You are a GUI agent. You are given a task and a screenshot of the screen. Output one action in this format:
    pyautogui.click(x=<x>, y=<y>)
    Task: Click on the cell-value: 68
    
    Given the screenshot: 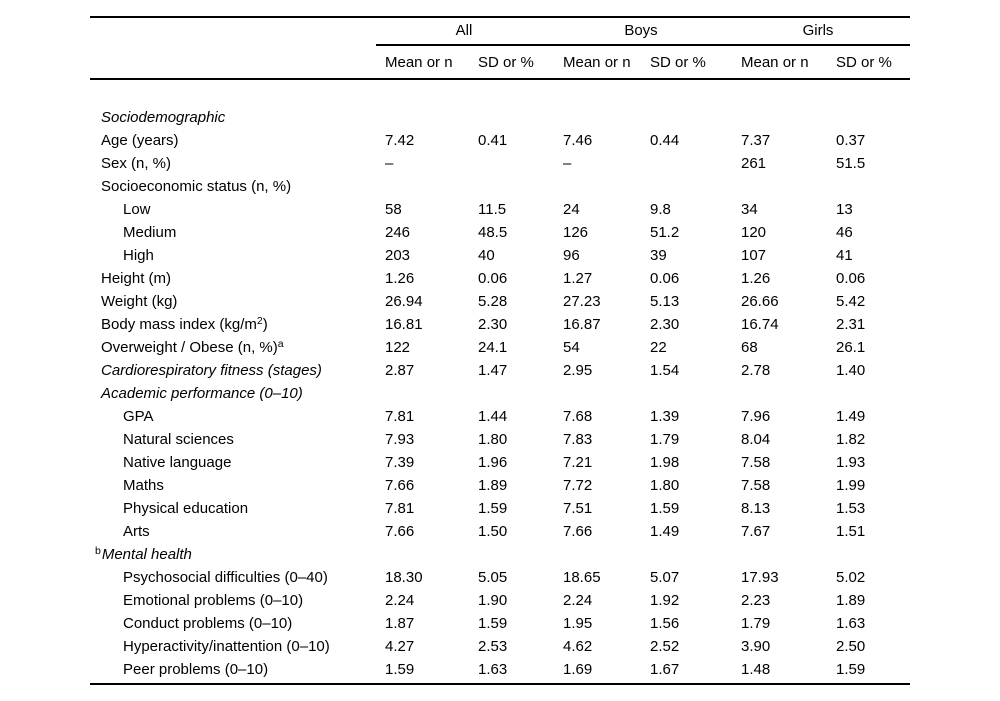 What is the action you would take?
    pyautogui.click(x=749, y=347)
    